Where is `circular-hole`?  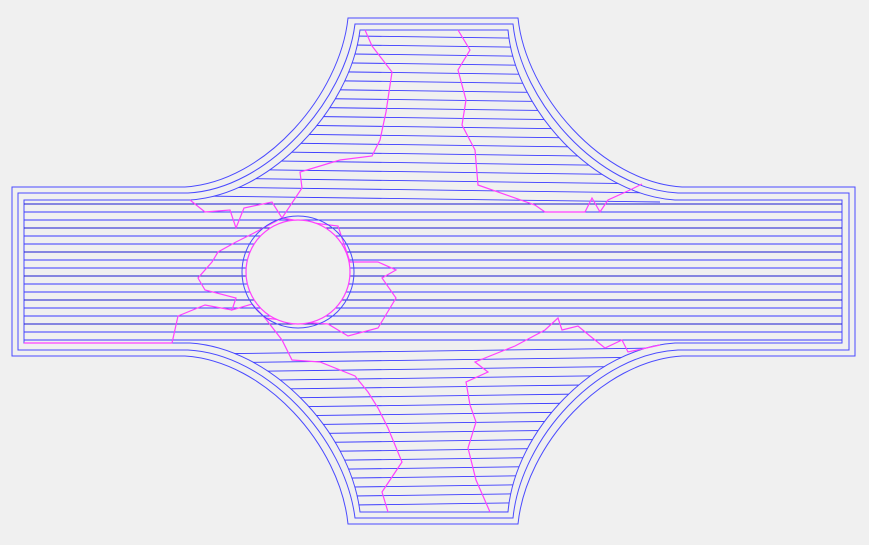 circular-hole is located at coordinates (298, 272).